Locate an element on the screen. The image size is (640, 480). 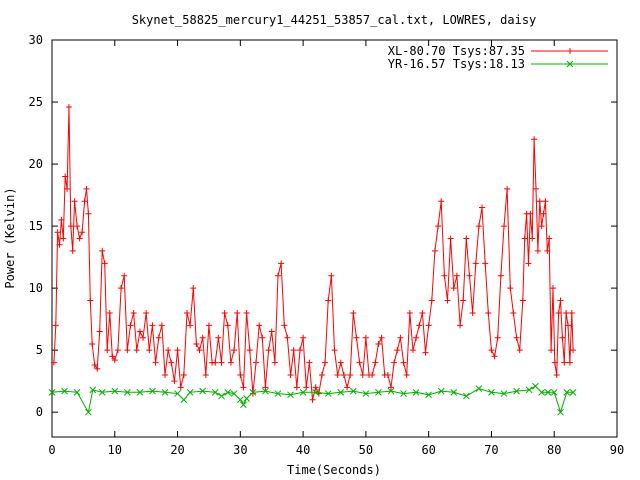
x-tick-label-6: 60 is located at coordinates (428, 450).